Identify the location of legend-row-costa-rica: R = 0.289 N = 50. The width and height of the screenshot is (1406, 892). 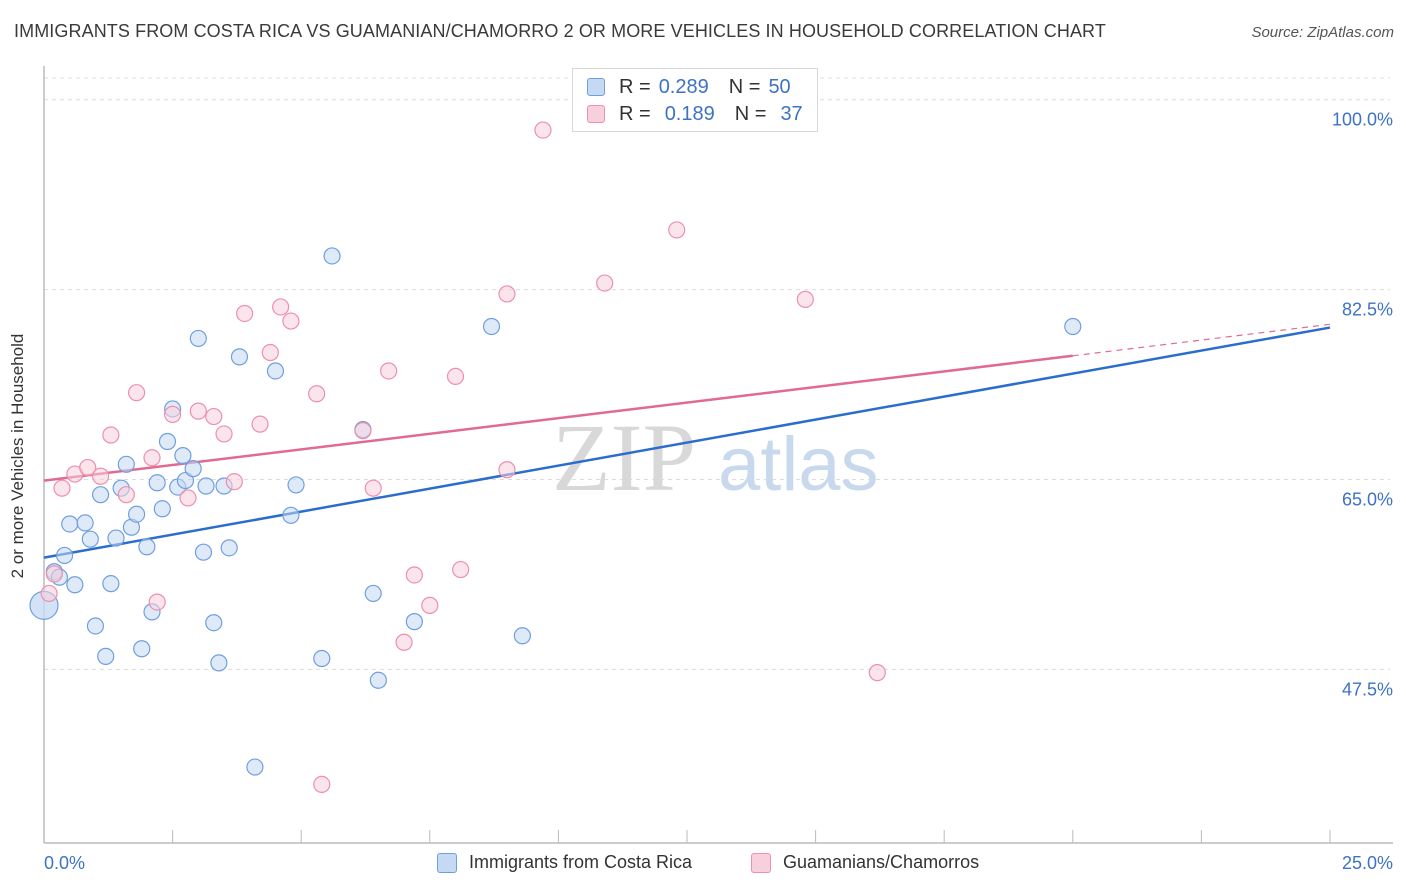
(689, 87).